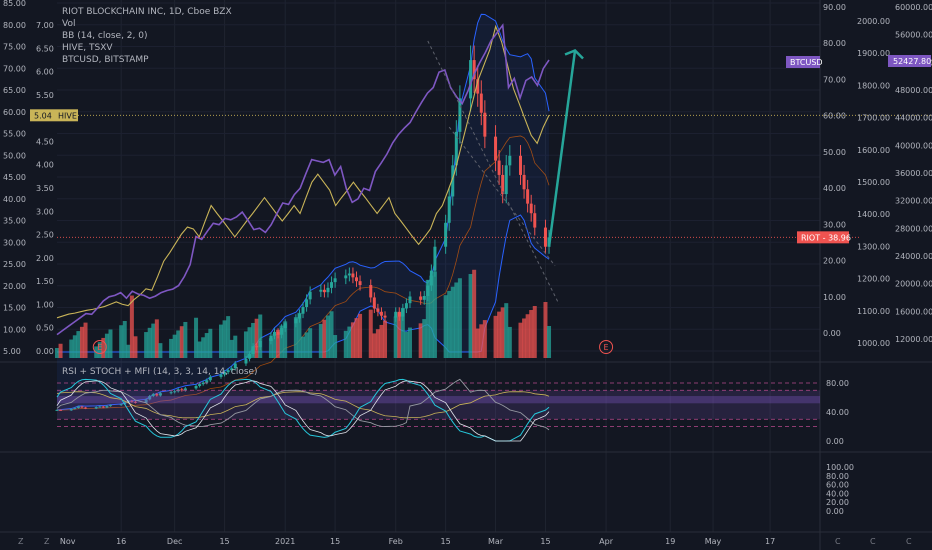 This screenshot has width=932, height=550. Describe the element at coordinates (45, 258) in the screenshot. I see `hive-tick: 2.00` at that location.